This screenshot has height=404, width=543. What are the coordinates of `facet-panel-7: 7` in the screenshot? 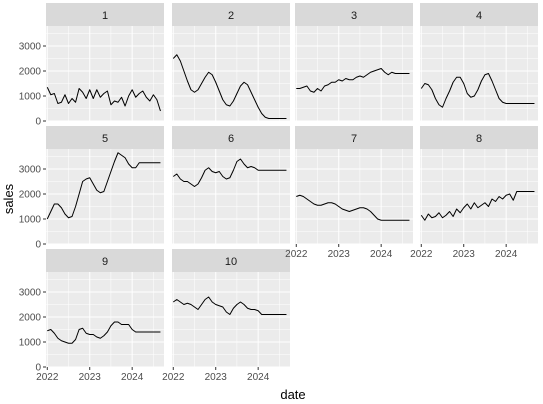 It's located at (354, 185).